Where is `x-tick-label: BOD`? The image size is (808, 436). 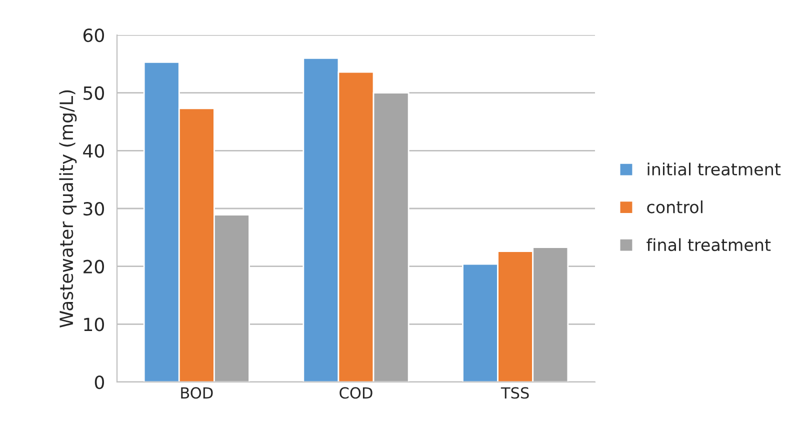 x-tick-label: BOD is located at coordinates (197, 393).